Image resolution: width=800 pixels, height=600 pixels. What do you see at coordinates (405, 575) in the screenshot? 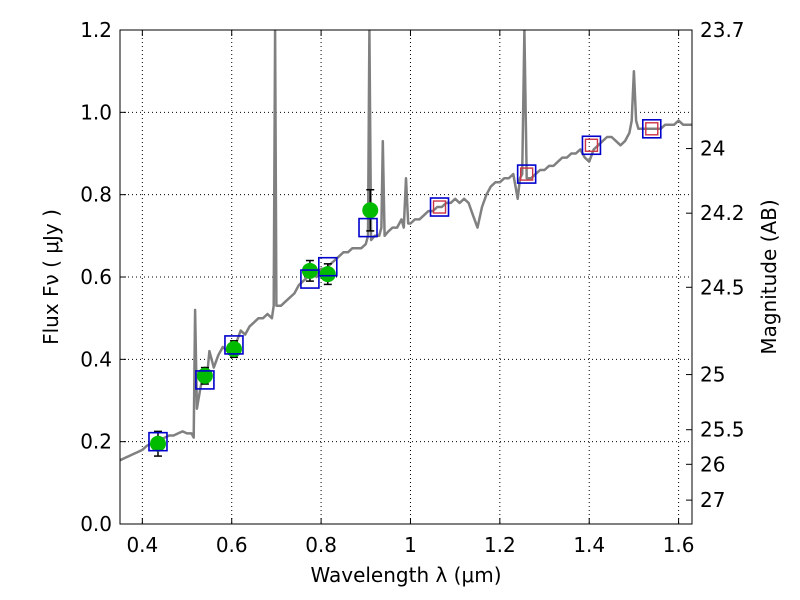
I see `x-axis-label: Wavelength λ (μm)` at bounding box center [405, 575].